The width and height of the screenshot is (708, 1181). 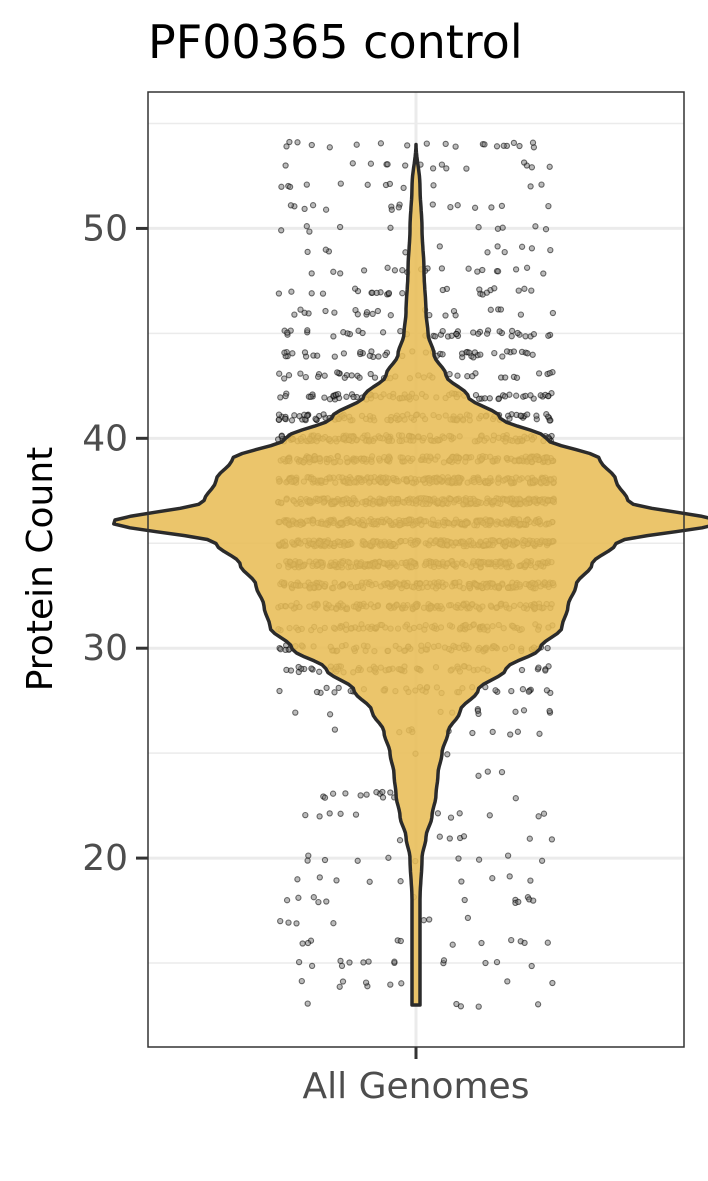 I want to click on y-tick-label: 30, so click(x=105, y=648).